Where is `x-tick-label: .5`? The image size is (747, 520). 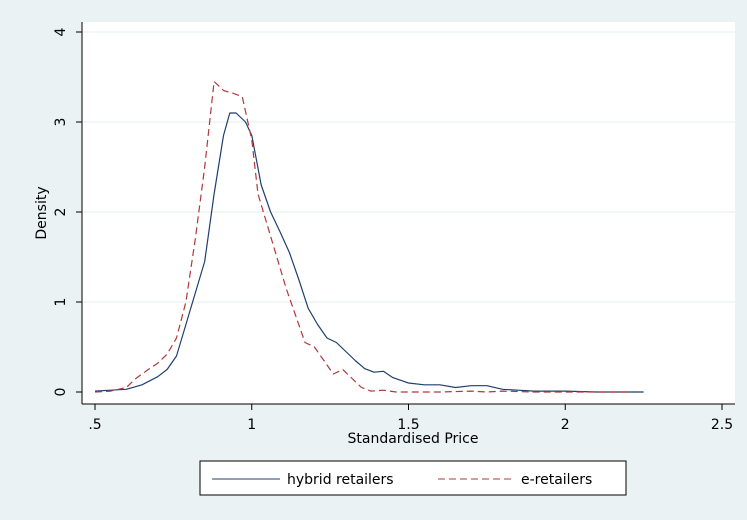 x-tick-label: .5 is located at coordinates (94, 425).